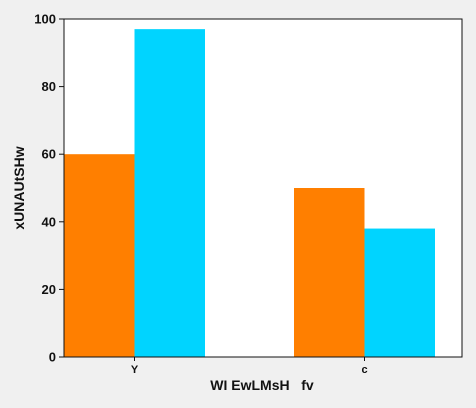 This screenshot has height=408, width=476. Describe the element at coordinates (45, 19) in the screenshot. I see `y-tick-label-100: 100` at that location.